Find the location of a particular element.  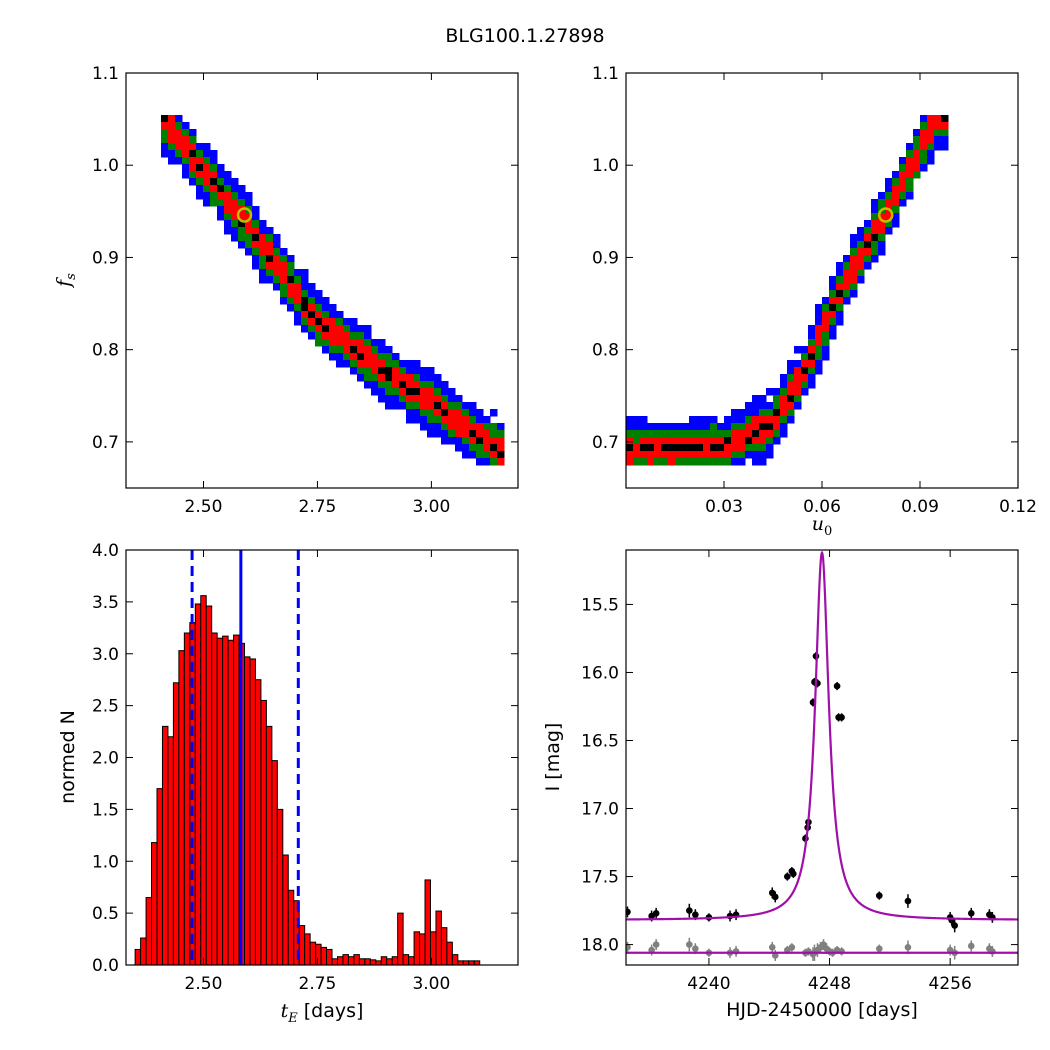

y-tick-label: 2.0 is located at coordinates (105, 759).